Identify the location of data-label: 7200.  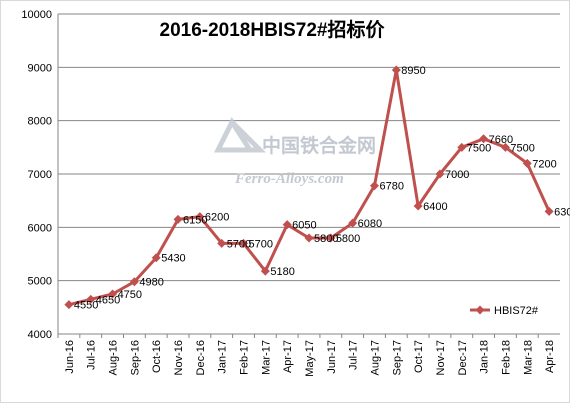
(544, 164).